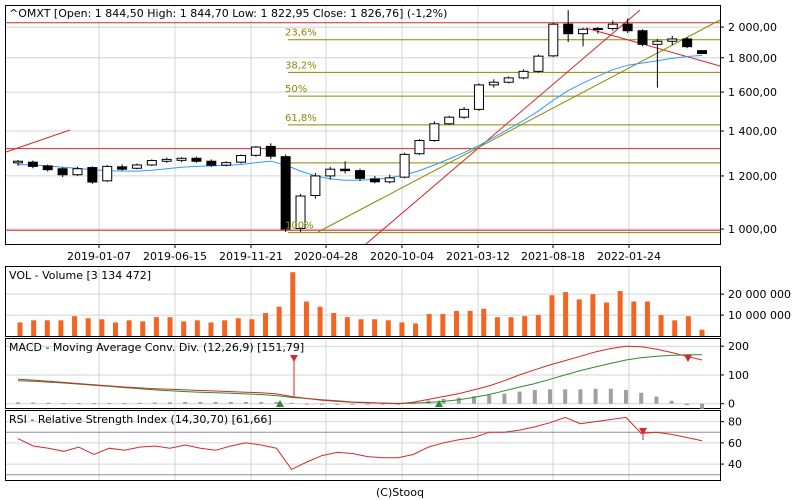 Image resolution: width=800 pixels, height=500 pixels. I want to click on footer-copyright: (C)Stooq, so click(400, 492).